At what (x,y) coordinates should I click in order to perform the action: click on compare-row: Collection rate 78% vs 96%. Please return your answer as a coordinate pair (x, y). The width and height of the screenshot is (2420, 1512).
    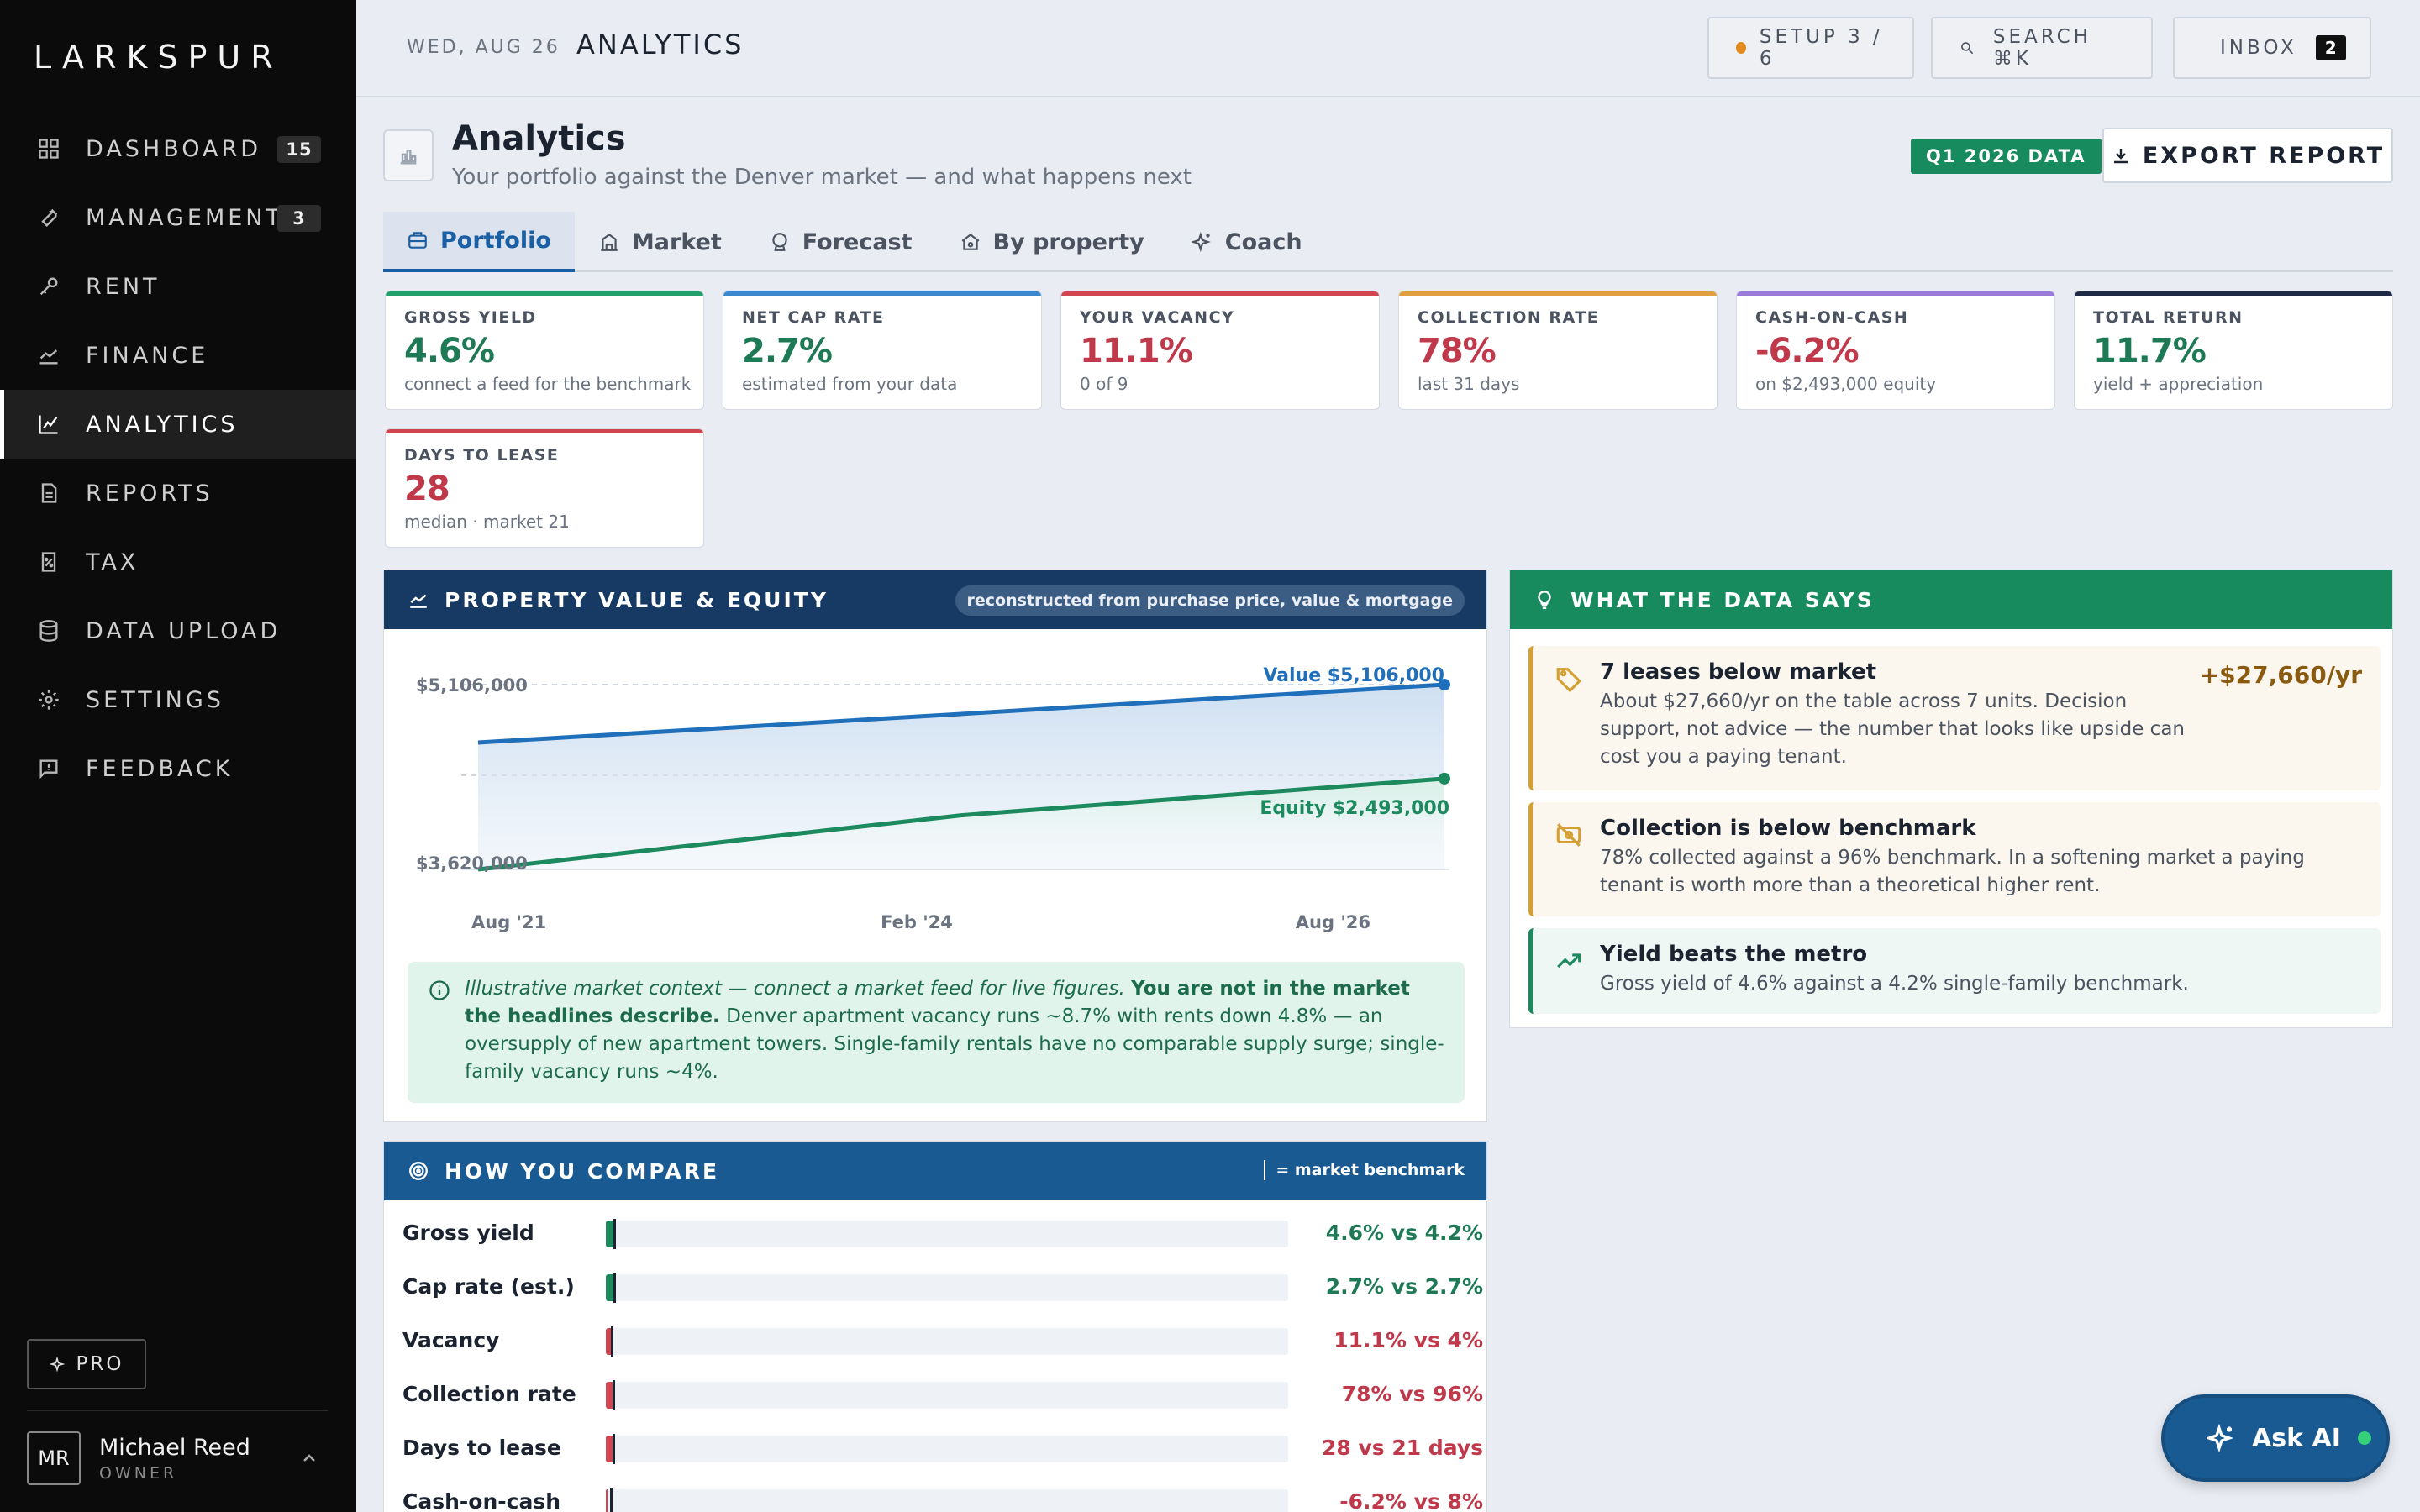
    Looking at the image, I should click on (942, 1395).